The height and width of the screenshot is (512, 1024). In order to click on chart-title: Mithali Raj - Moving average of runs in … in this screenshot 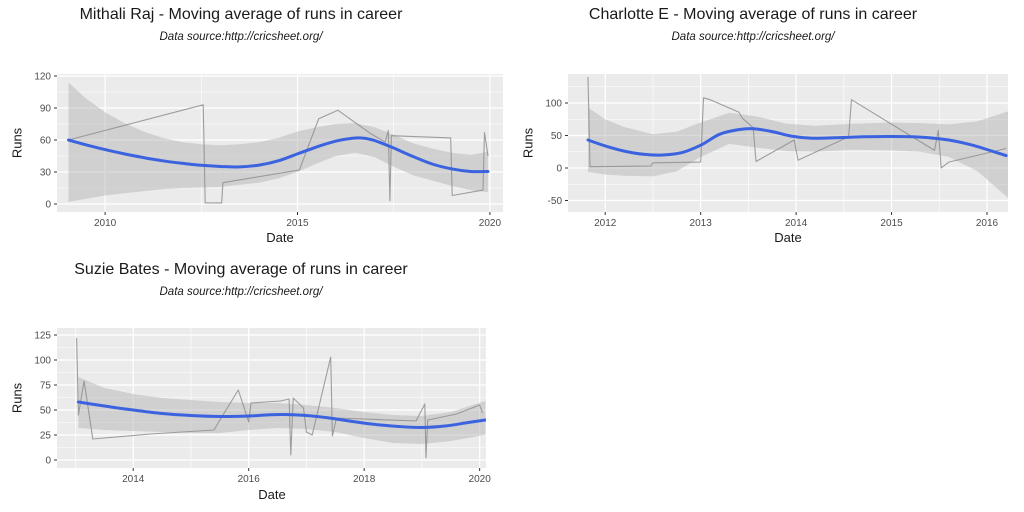, I will do `click(241, 14)`.